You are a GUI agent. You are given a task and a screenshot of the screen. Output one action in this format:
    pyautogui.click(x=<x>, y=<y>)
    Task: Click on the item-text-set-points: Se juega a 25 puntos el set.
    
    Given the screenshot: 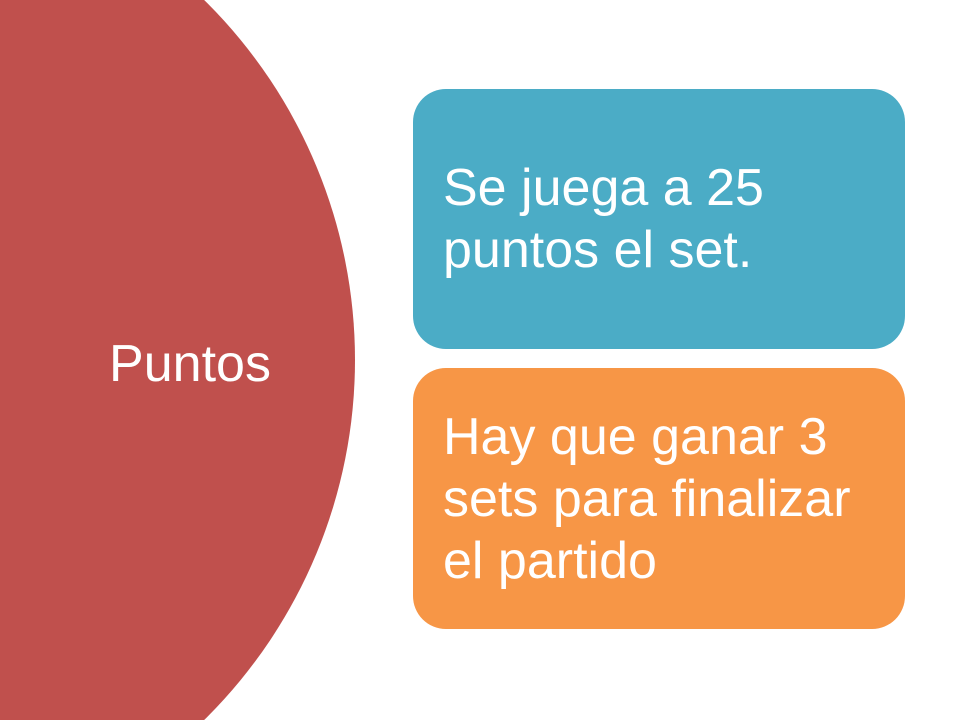 What is the action you would take?
    pyautogui.click(x=603, y=219)
    